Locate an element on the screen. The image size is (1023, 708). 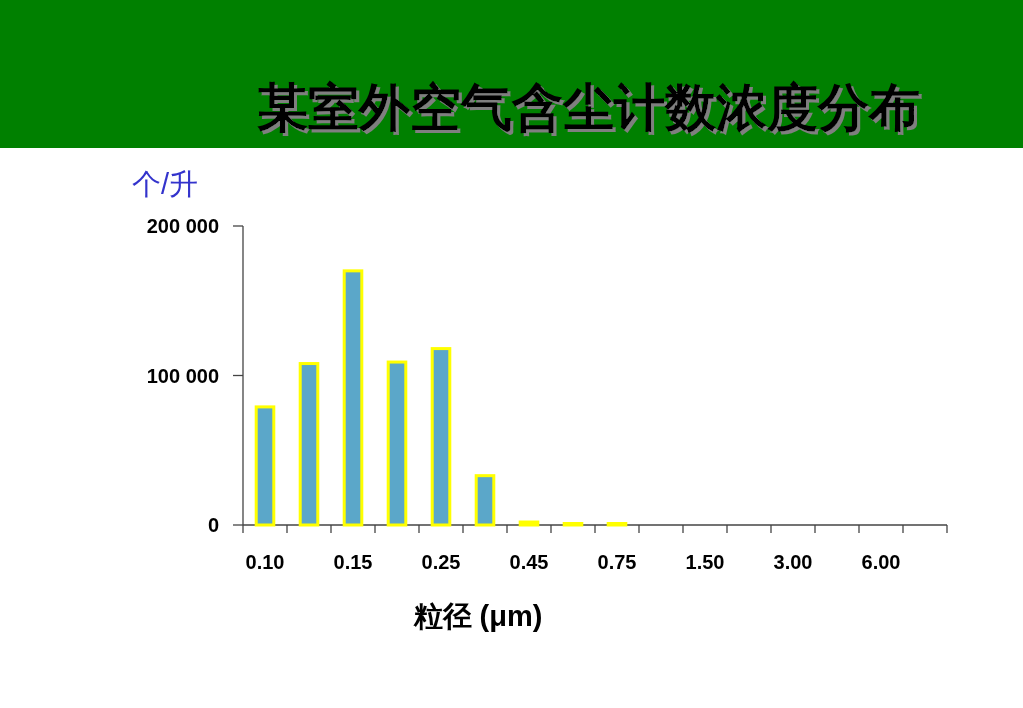
y-axis-title: 个/升 is located at coordinates (165, 184).